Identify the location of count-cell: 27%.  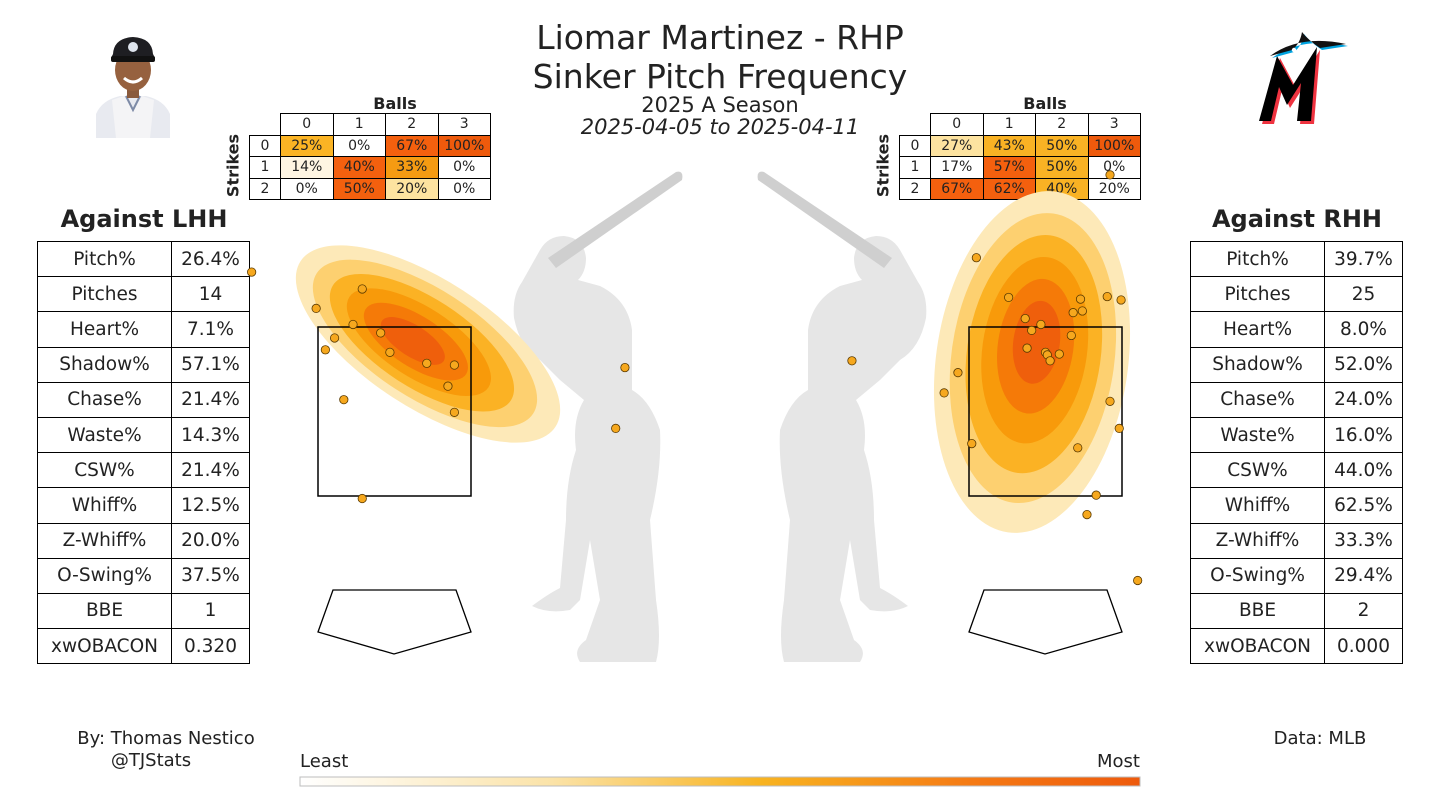
(957, 145).